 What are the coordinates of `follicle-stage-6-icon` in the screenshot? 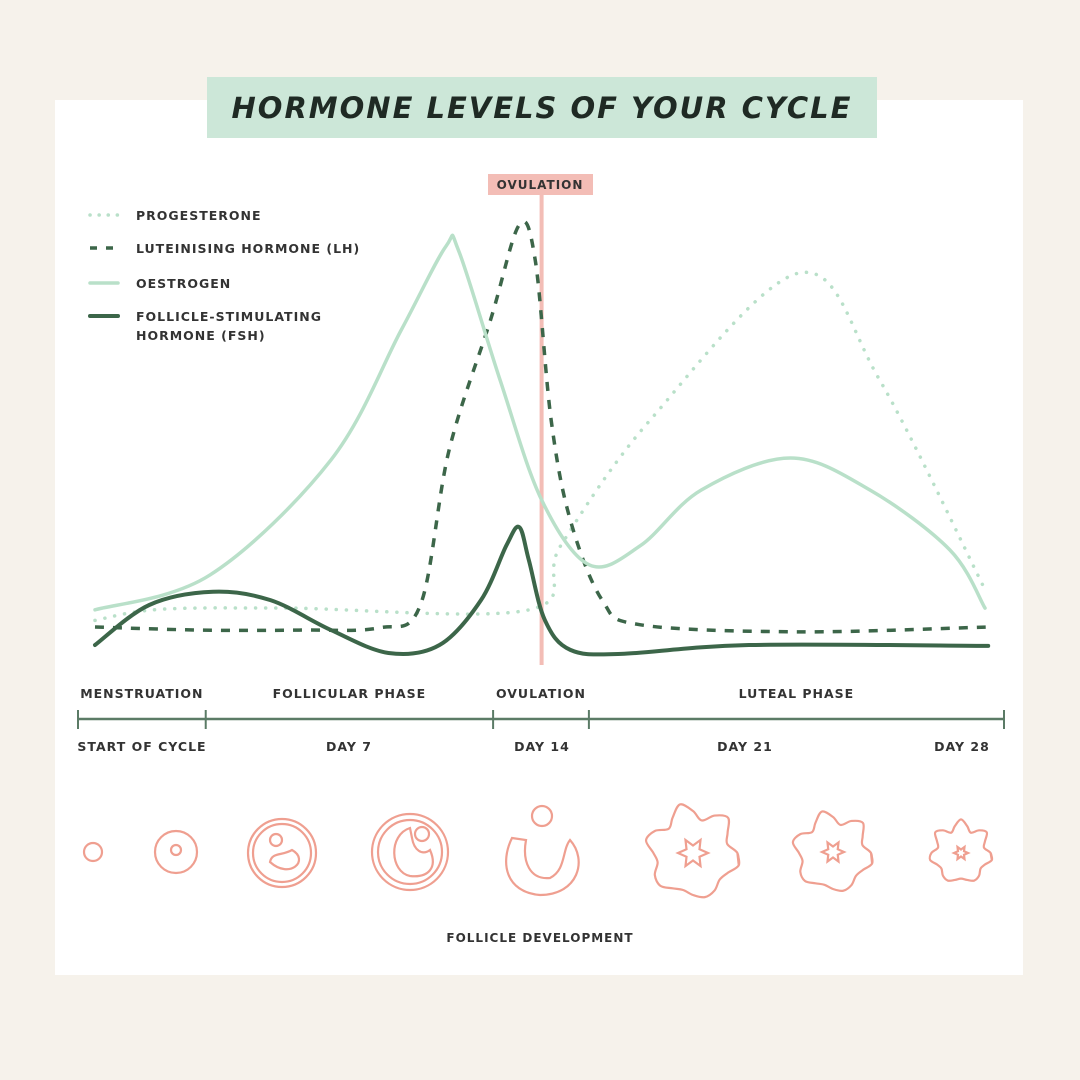 It's located at (692, 851).